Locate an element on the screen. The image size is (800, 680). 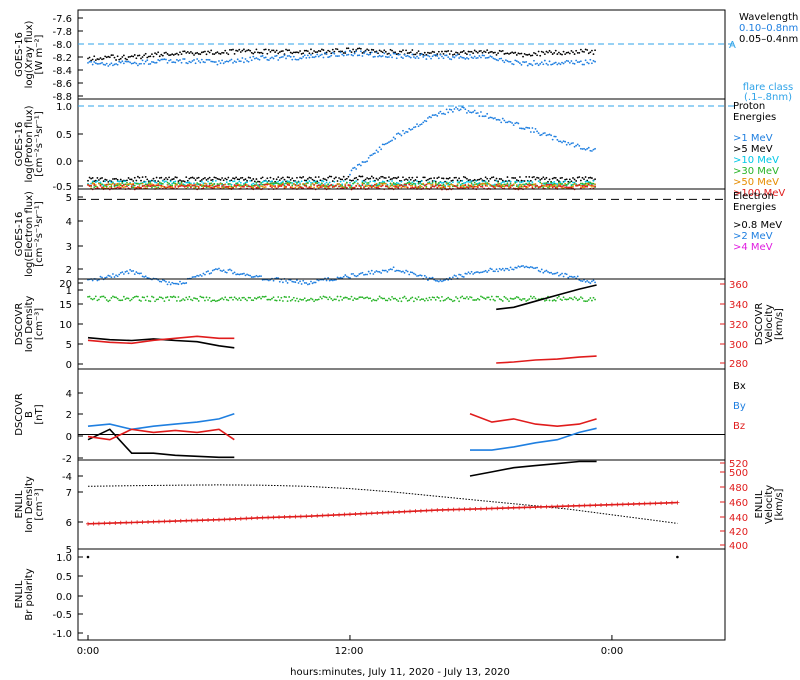
y-axis-label: DSCOVRB[nT] is located at coordinates (29, 414).